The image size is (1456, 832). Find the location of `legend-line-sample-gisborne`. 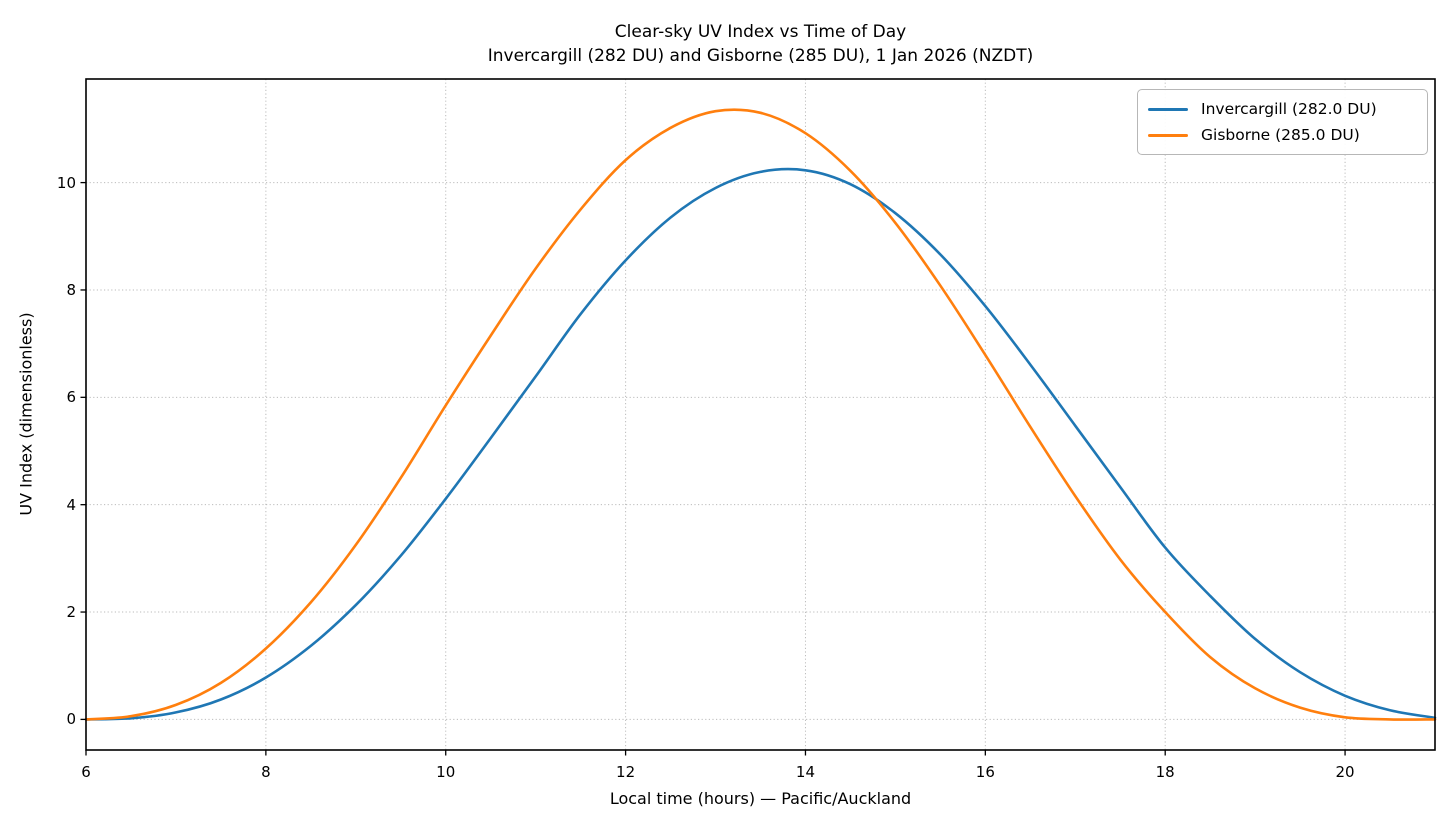

legend-line-sample-gisborne is located at coordinates (1168, 135).